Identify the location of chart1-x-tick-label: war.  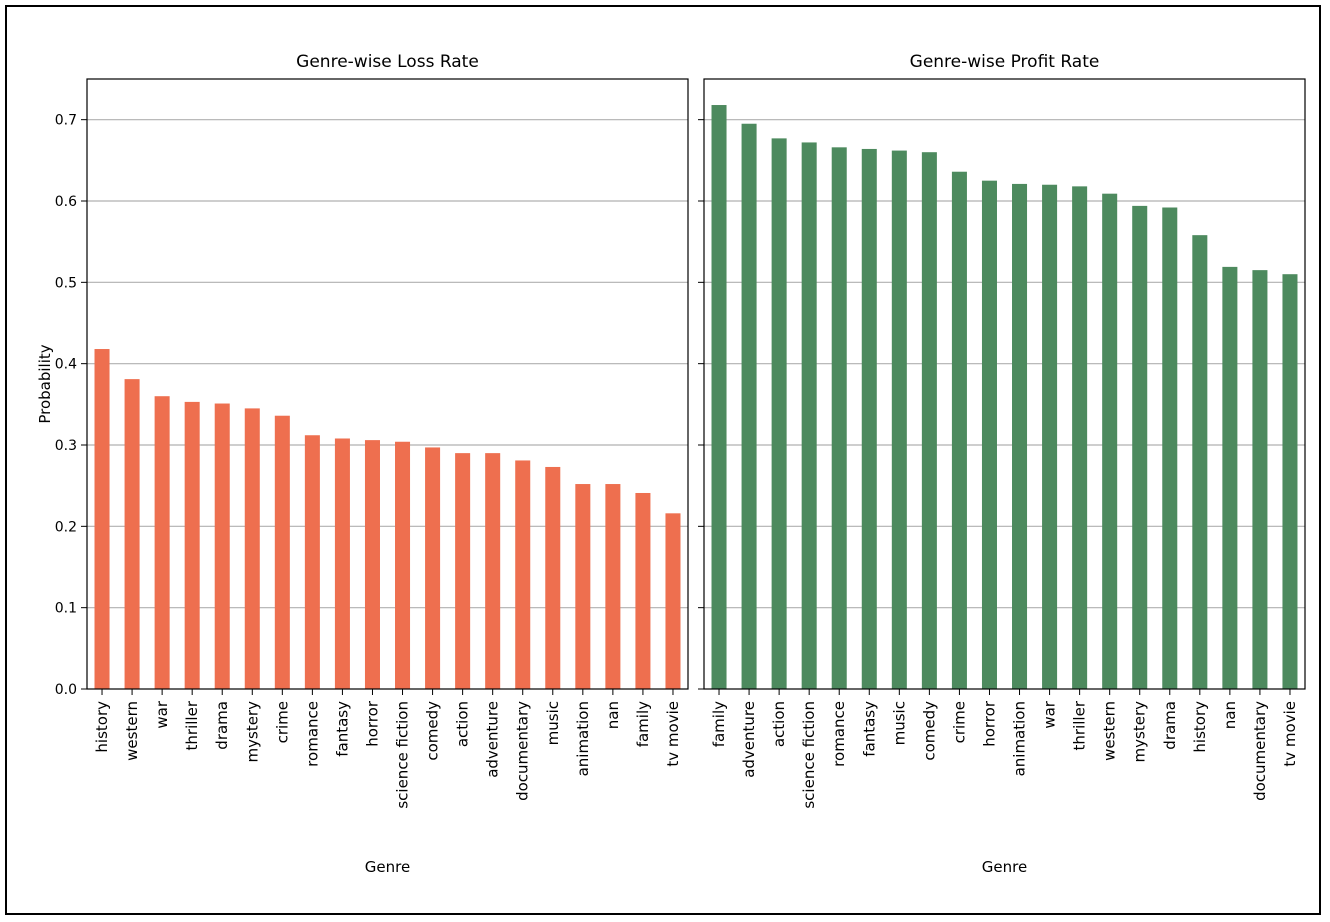
(162, 714).